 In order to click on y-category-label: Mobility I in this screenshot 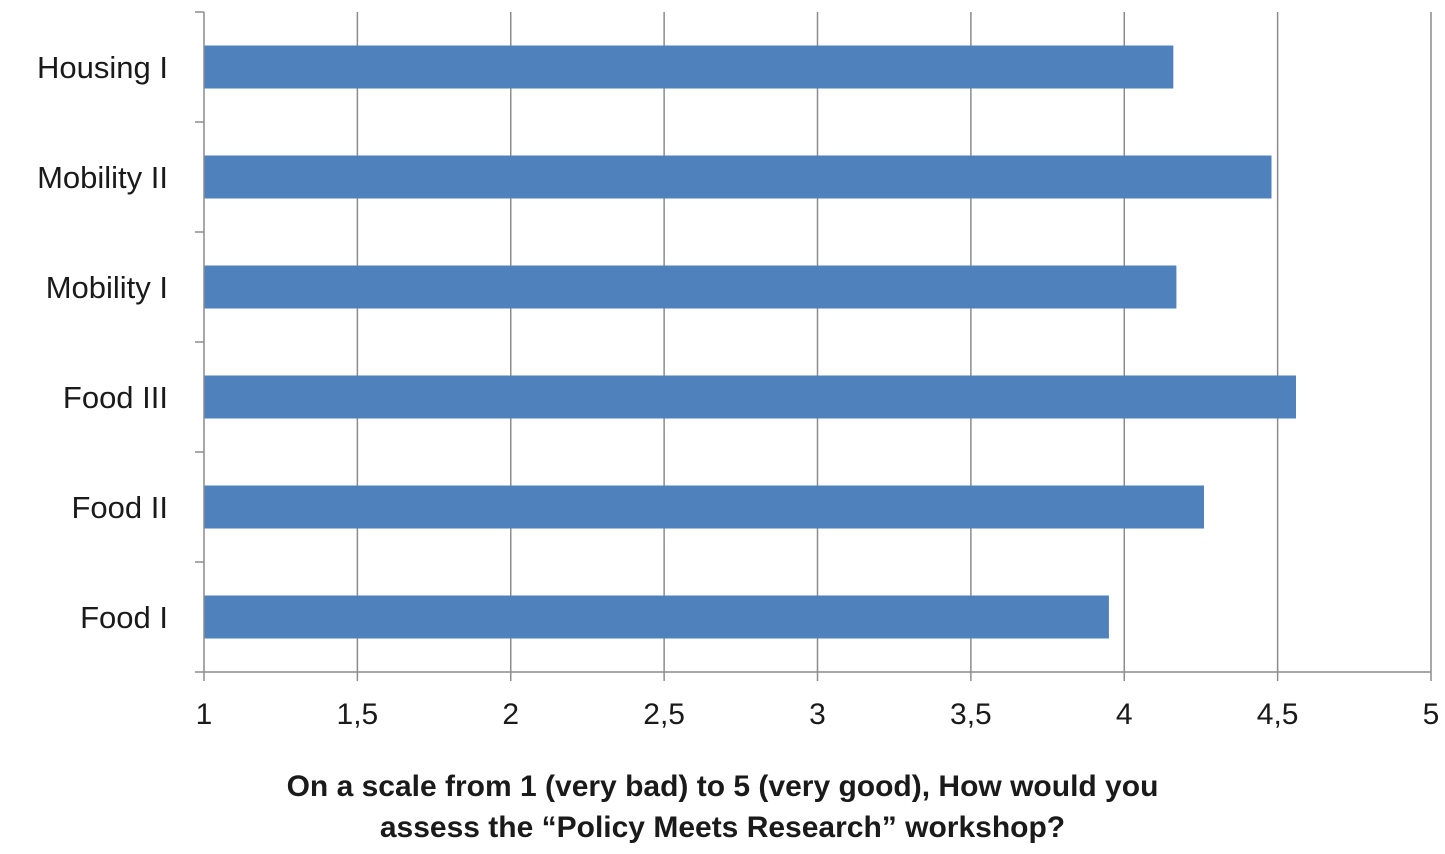, I will do `click(107, 287)`.